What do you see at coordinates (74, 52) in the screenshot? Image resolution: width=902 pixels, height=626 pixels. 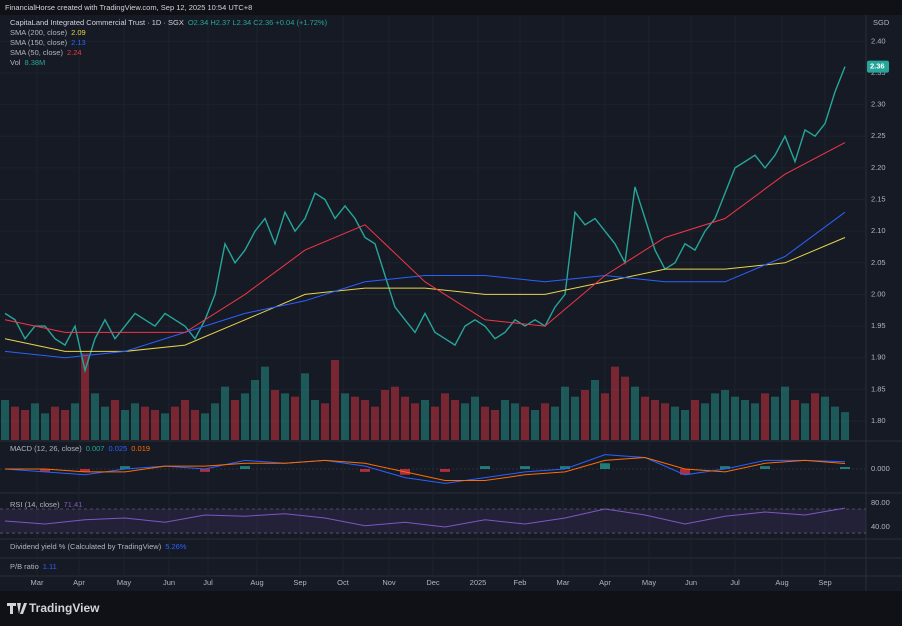 I see `legend-text: 2.24` at bounding box center [74, 52].